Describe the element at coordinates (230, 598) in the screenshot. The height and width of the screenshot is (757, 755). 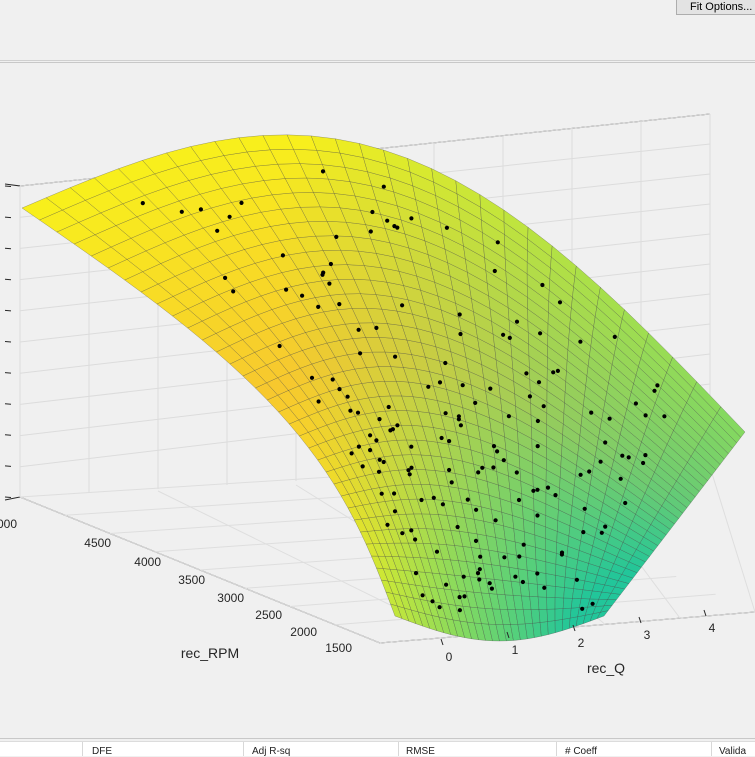
I see `y-tick-label: 3000` at that location.